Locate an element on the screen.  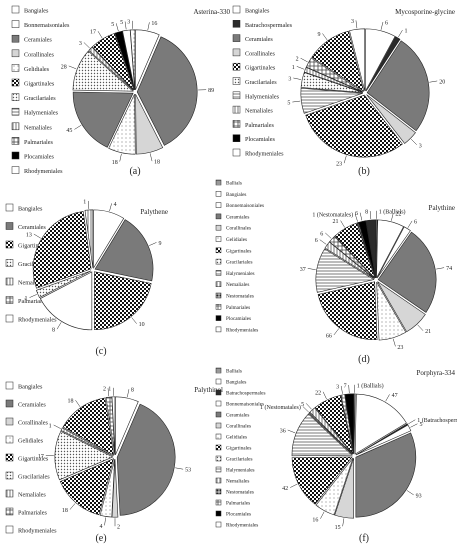
data-label: 8 is located at coordinates (53, 331).